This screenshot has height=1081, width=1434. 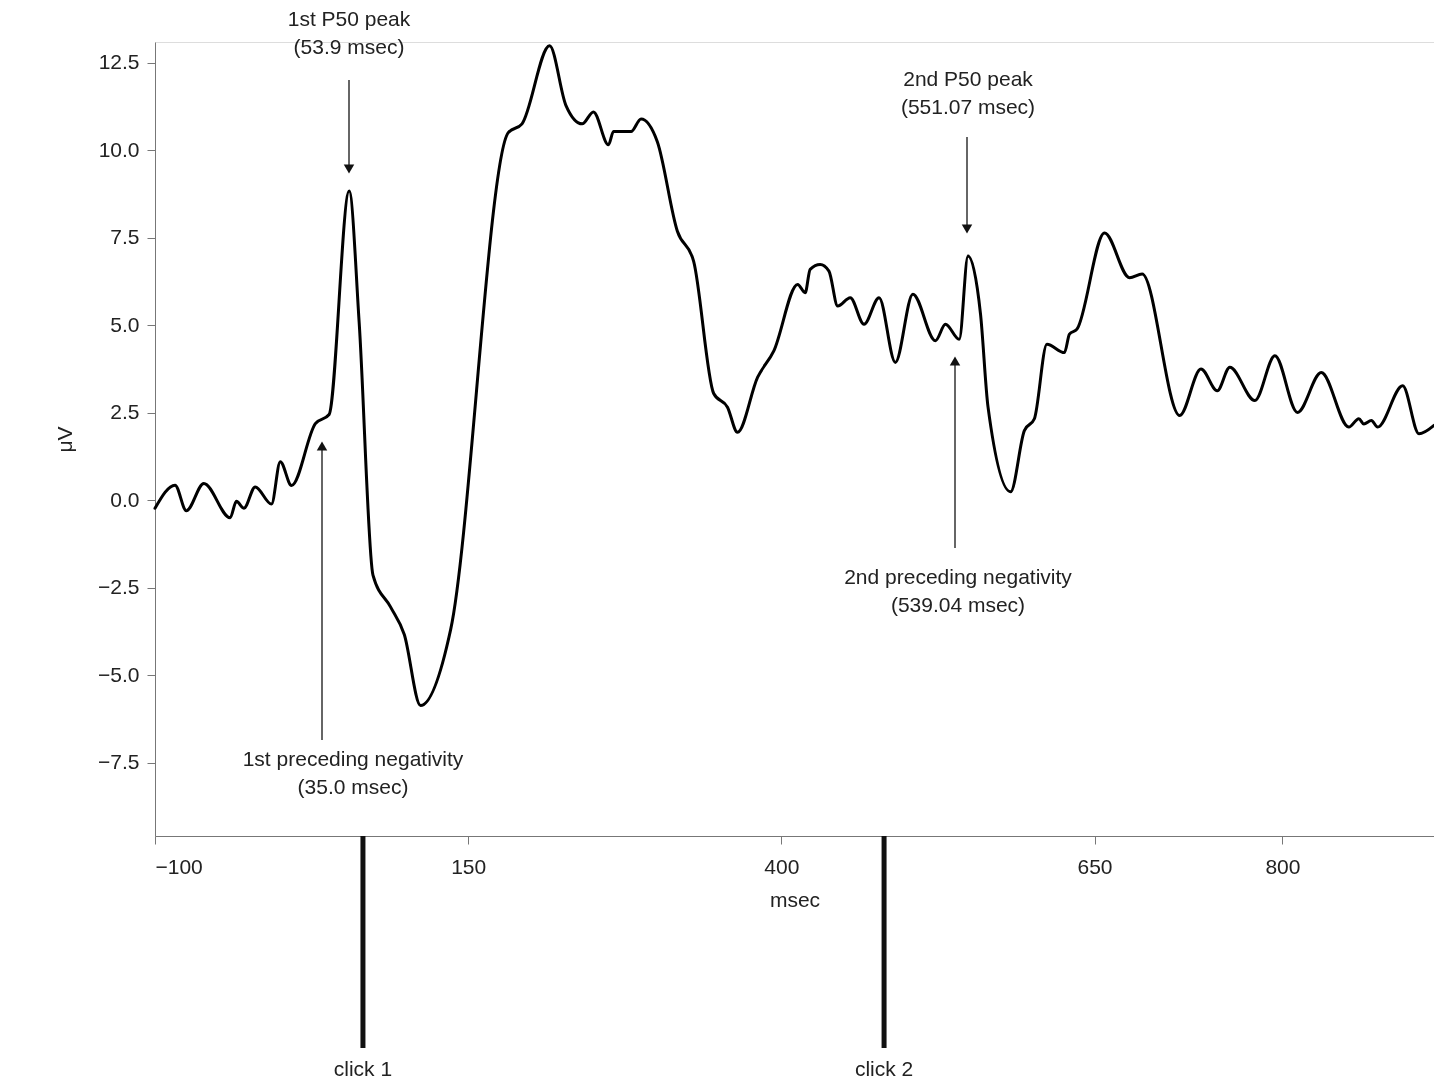 I want to click on y-axis-title: μV, so click(x=65, y=439).